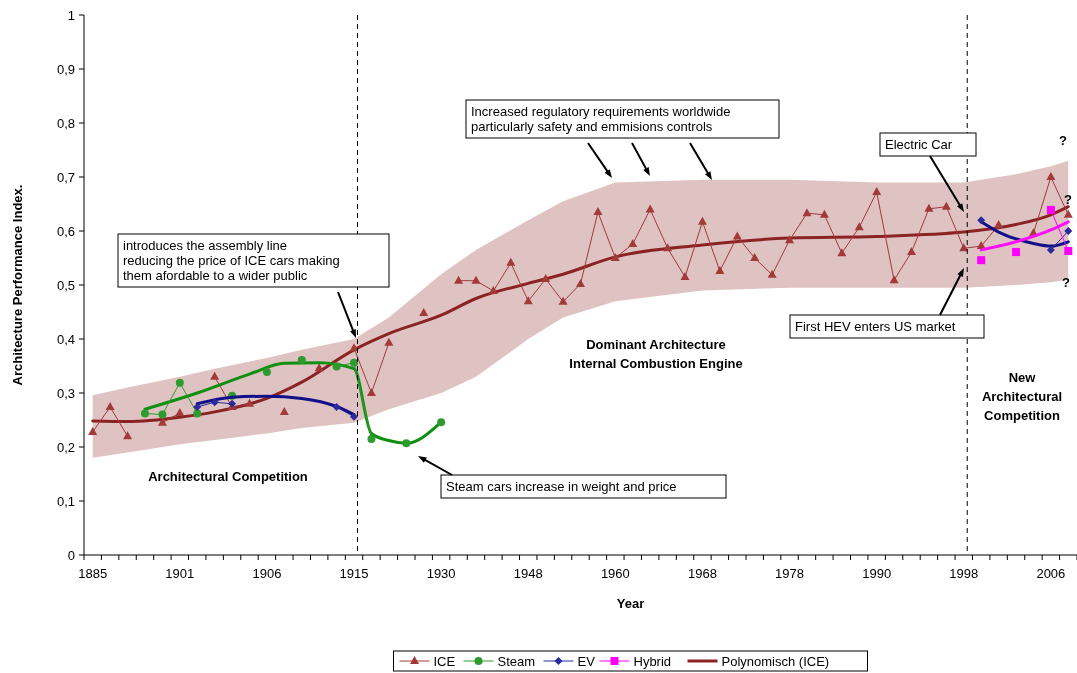  I want to click on y-axis-title: Architecture Performance Index., so click(17, 285).